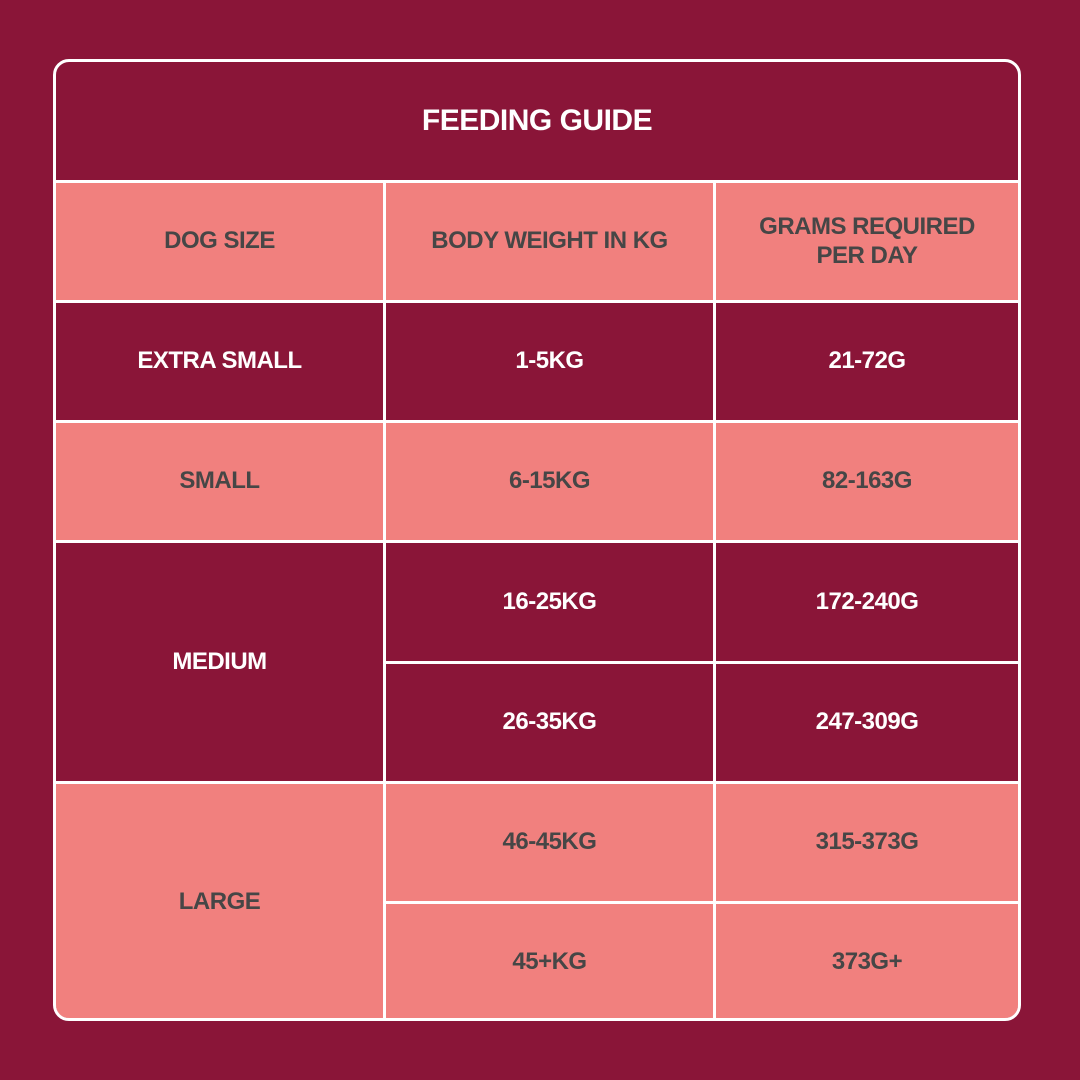 Image resolution: width=1080 pixels, height=1080 pixels. What do you see at coordinates (549, 960) in the screenshot?
I see `weight-cell: 45+KG` at bounding box center [549, 960].